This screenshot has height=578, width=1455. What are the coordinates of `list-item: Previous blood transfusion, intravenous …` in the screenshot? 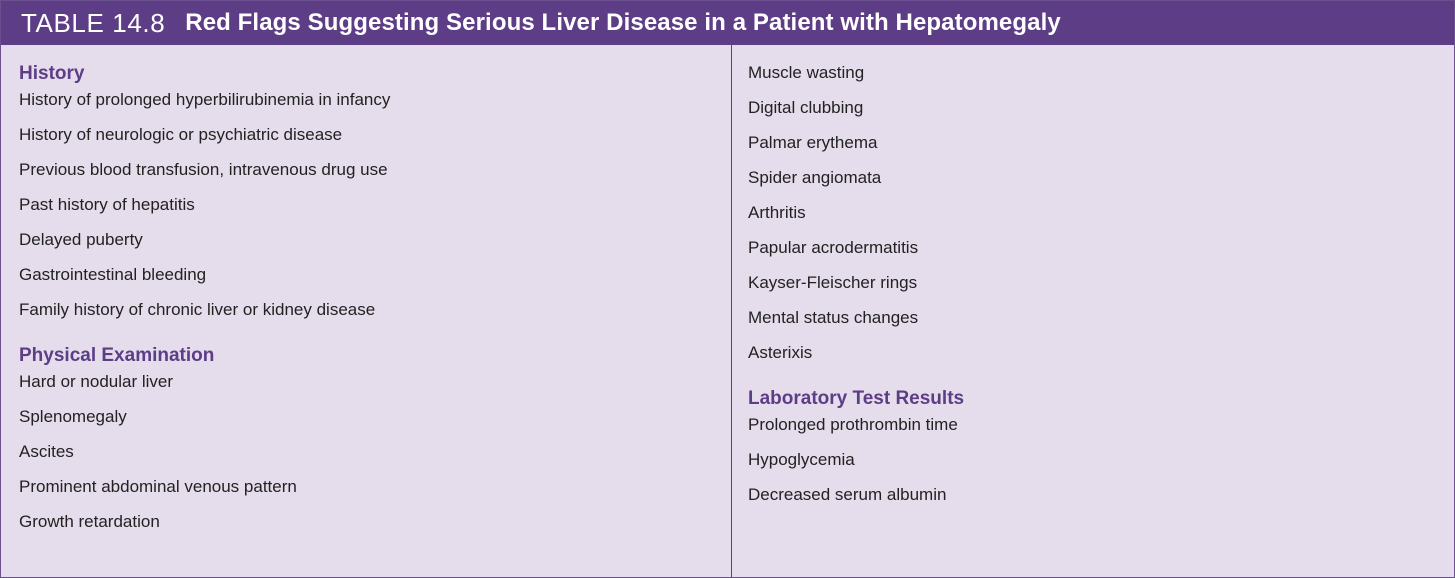 It's located at (203, 169).